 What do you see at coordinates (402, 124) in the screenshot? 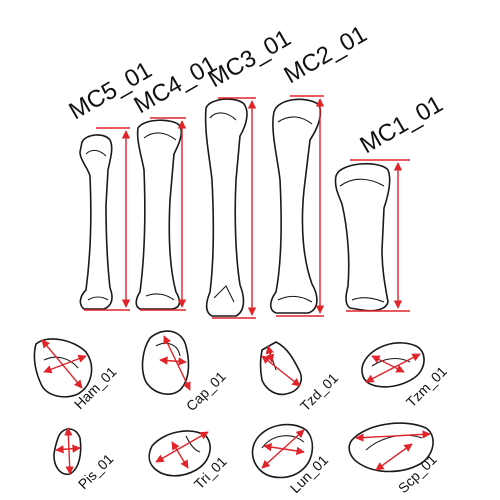
I see `mc1-label: MC1_01` at bounding box center [402, 124].